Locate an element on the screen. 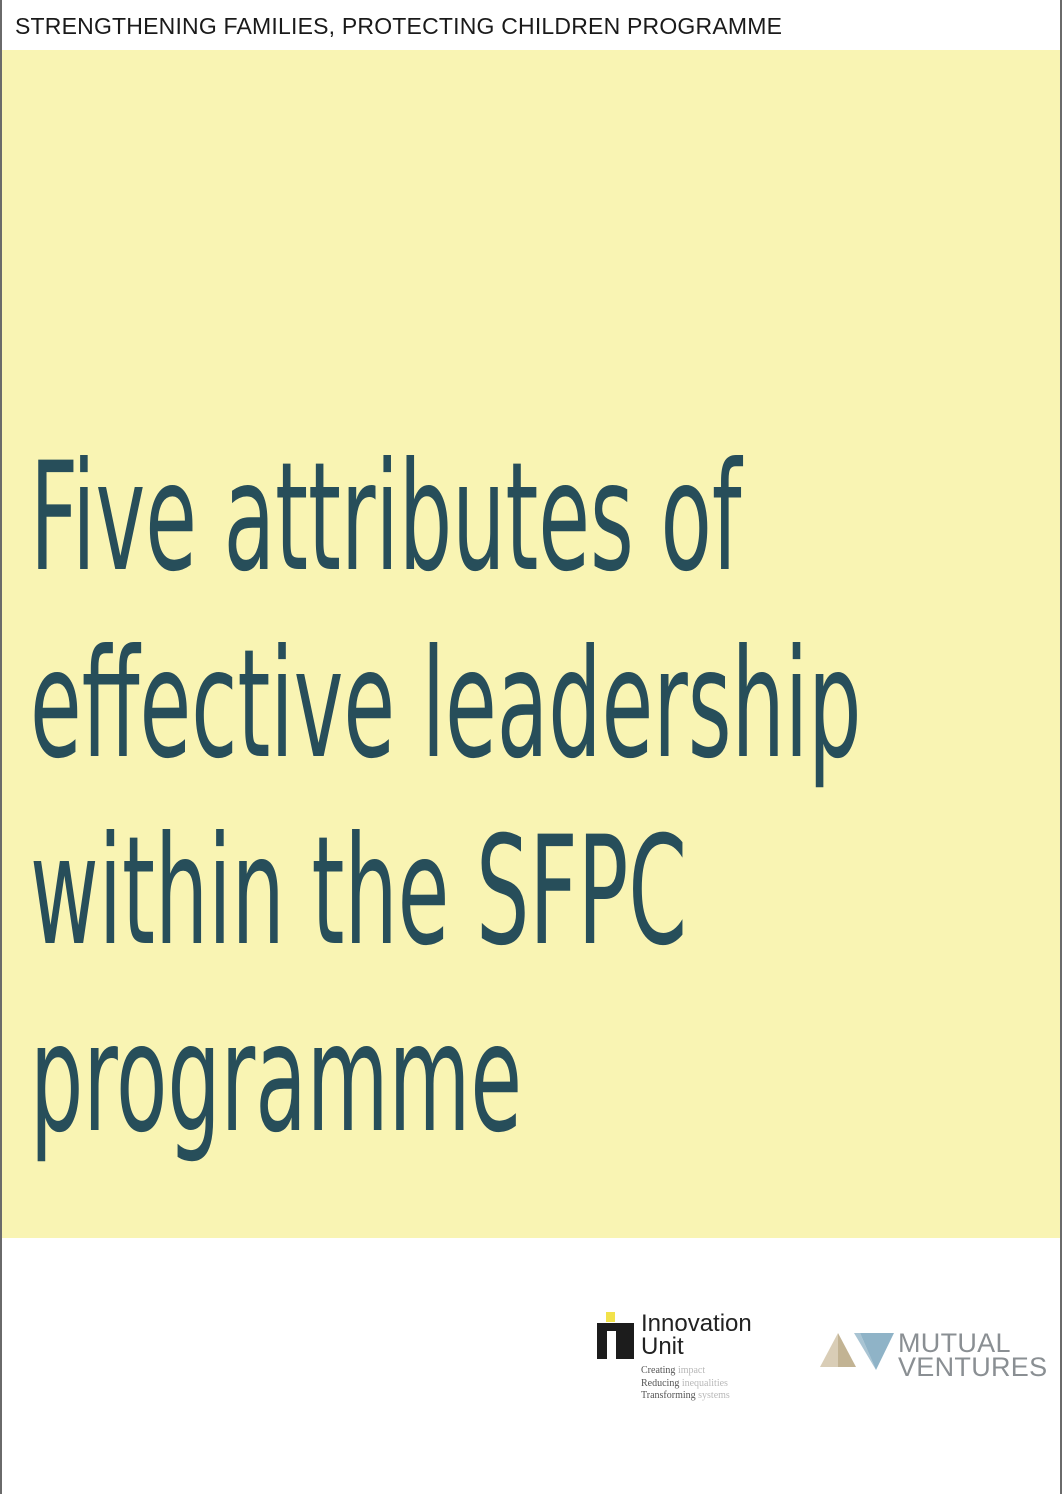  mutual-ventures-logo-icon is located at coordinates (857, 1351).